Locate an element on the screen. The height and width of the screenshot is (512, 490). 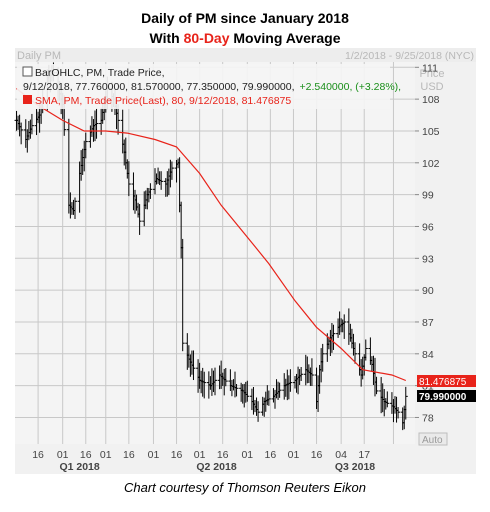
period-label: Q1 2018 is located at coordinates (79, 467).